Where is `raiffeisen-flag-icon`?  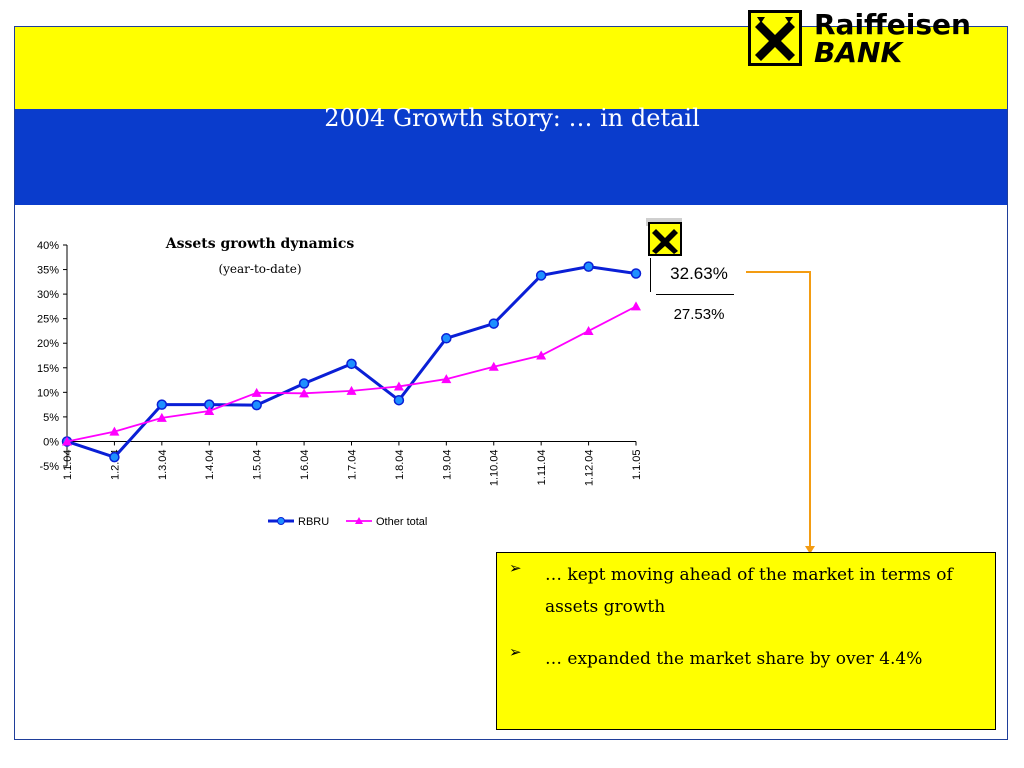
raiffeisen-flag-icon is located at coordinates (665, 239).